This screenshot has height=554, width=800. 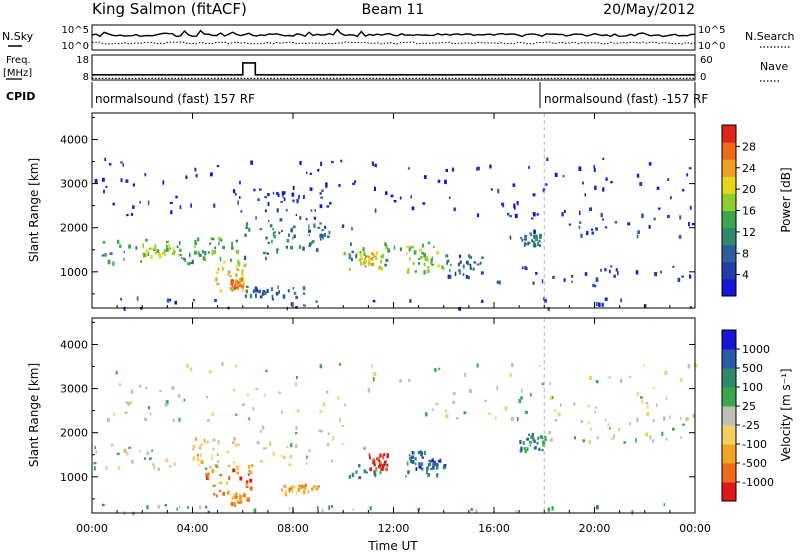 What do you see at coordinates (74, 433) in the screenshot?
I see `velocity-ytick-label: 2000` at bounding box center [74, 433].